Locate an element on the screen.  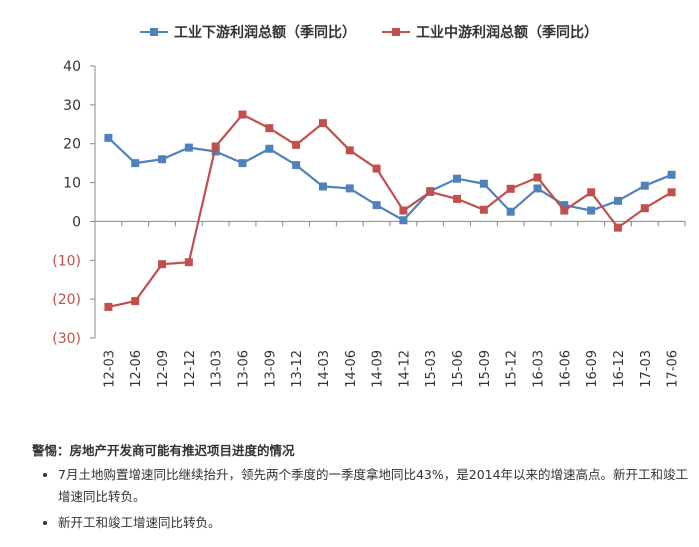
legend-item-midstream: 工业中游利润总额（季同比） is located at coordinates (490, 32).